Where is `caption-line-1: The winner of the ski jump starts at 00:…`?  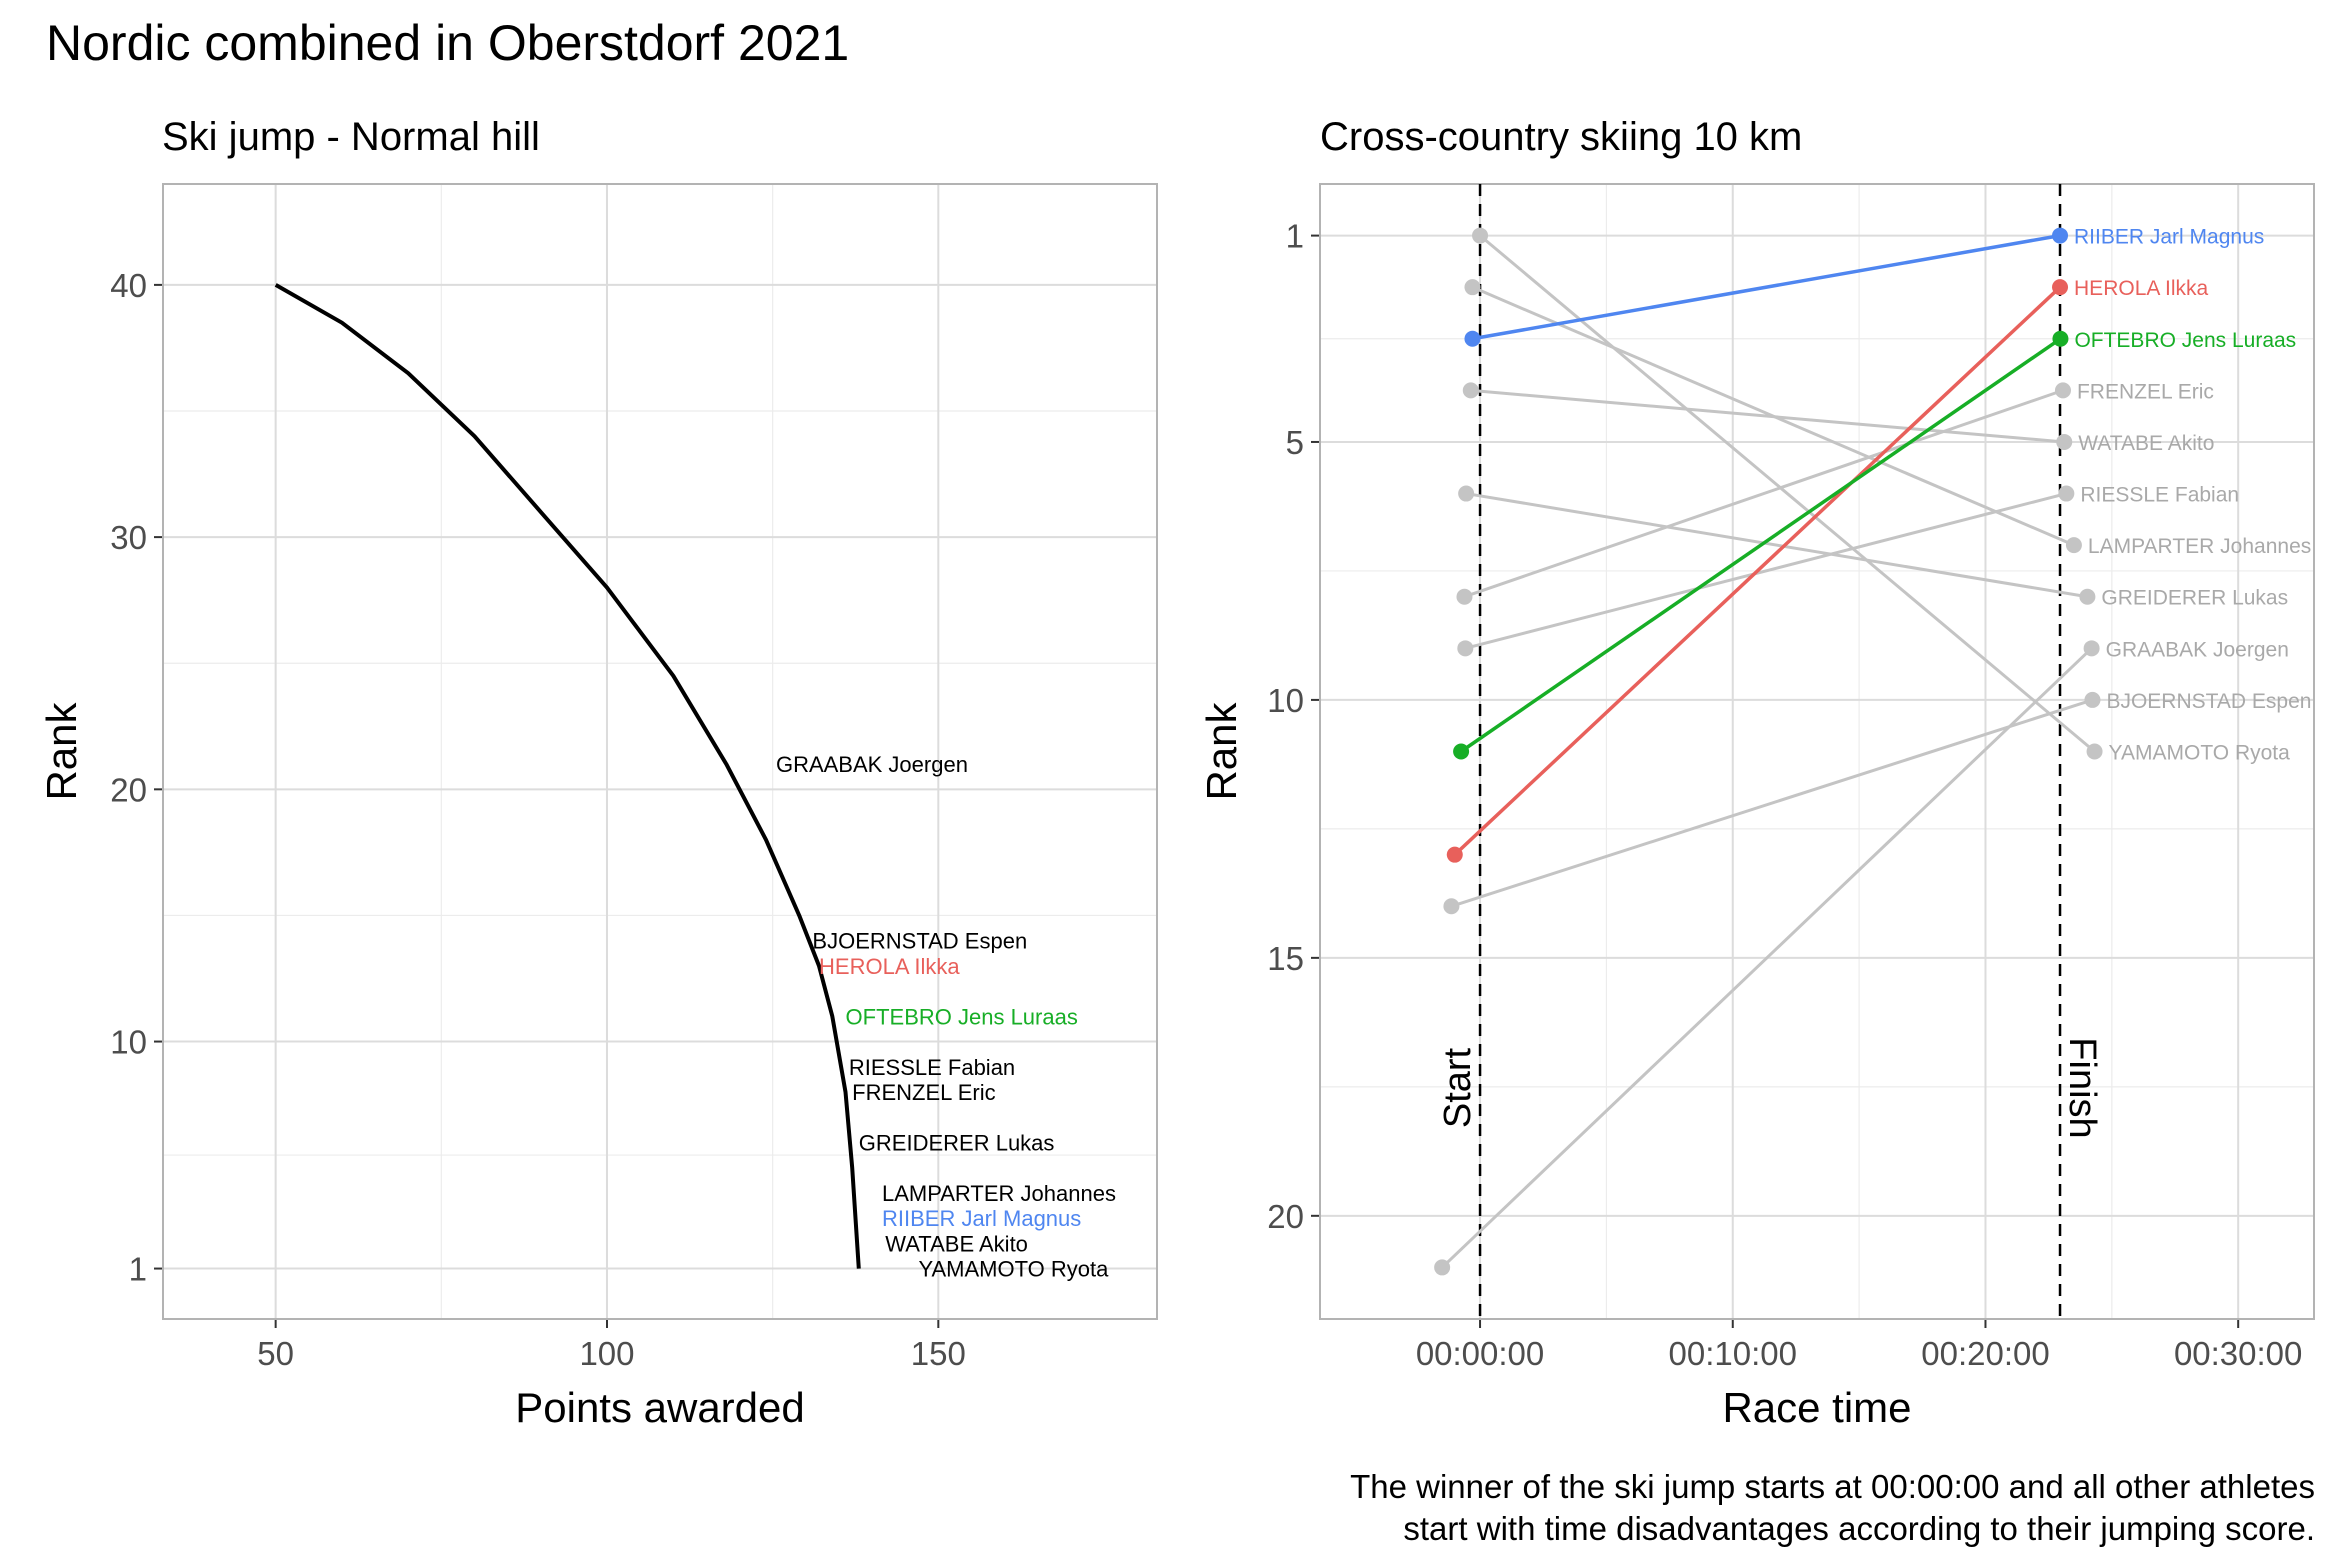
caption-line-1: The winner of the ski jump starts at 00:… is located at coordinates (1832, 1486).